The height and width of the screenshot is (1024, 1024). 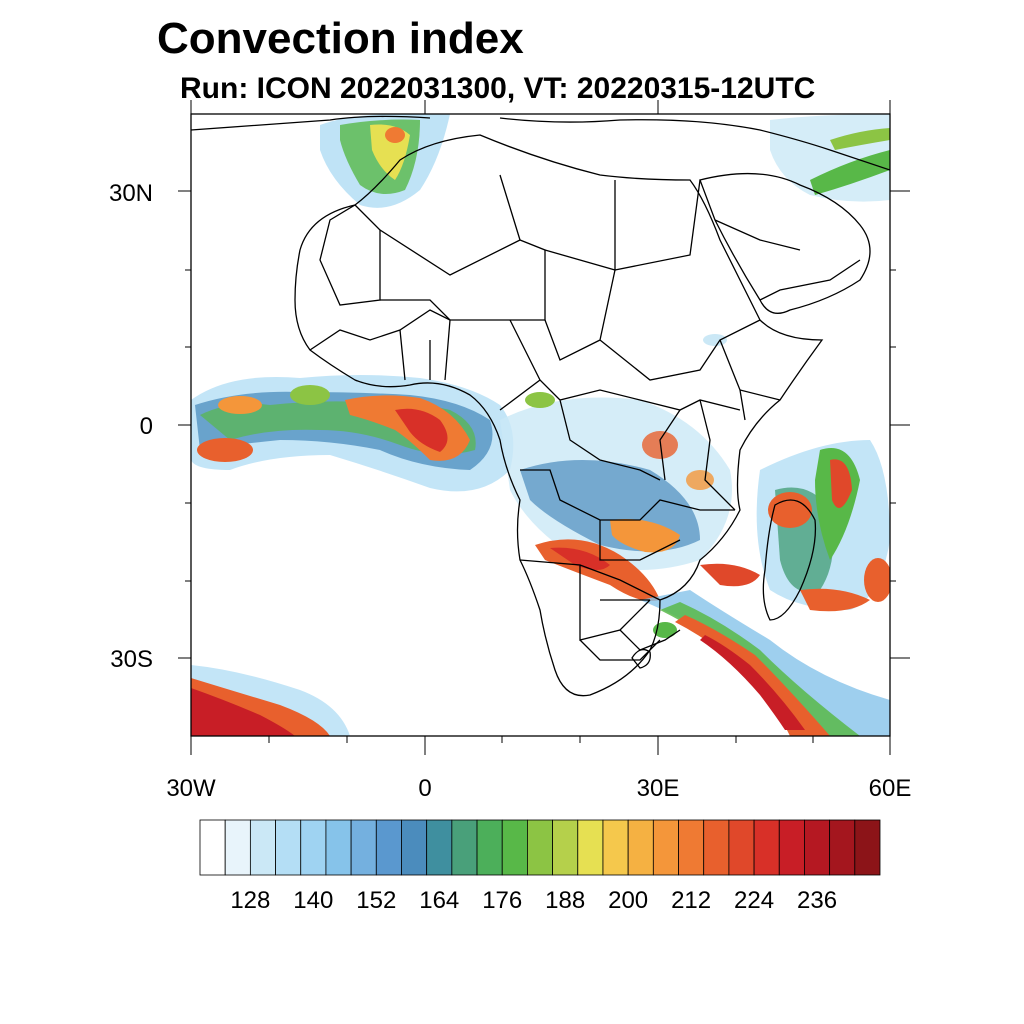 What do you see at coordinates (730, 575) in the screenshot?
I see `field-mozambique` at bounding box center [730, 575].